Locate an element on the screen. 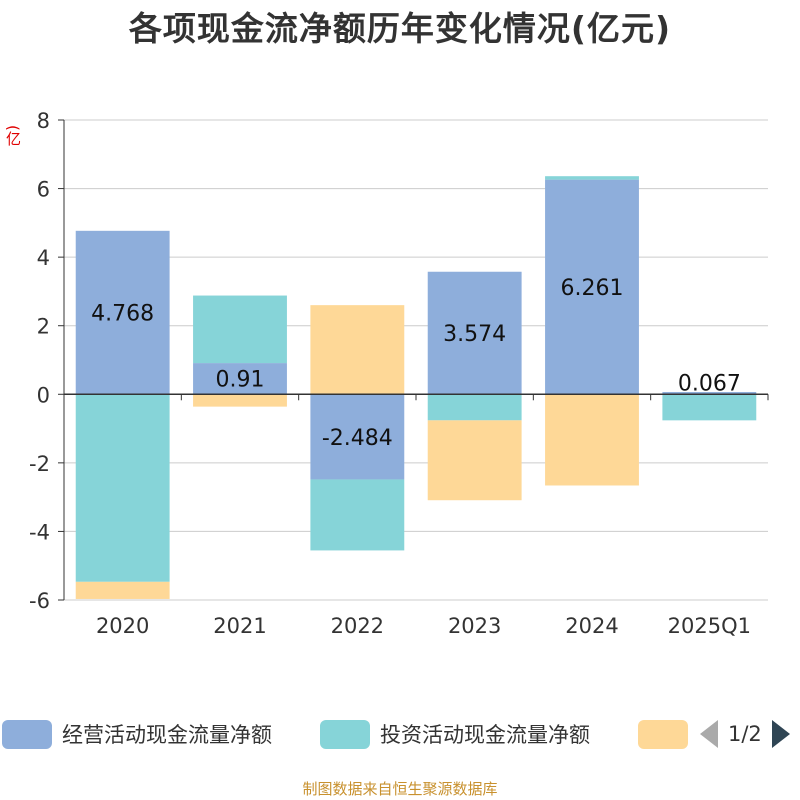  bar-series0-2024 is located at coordinates (592, 287).